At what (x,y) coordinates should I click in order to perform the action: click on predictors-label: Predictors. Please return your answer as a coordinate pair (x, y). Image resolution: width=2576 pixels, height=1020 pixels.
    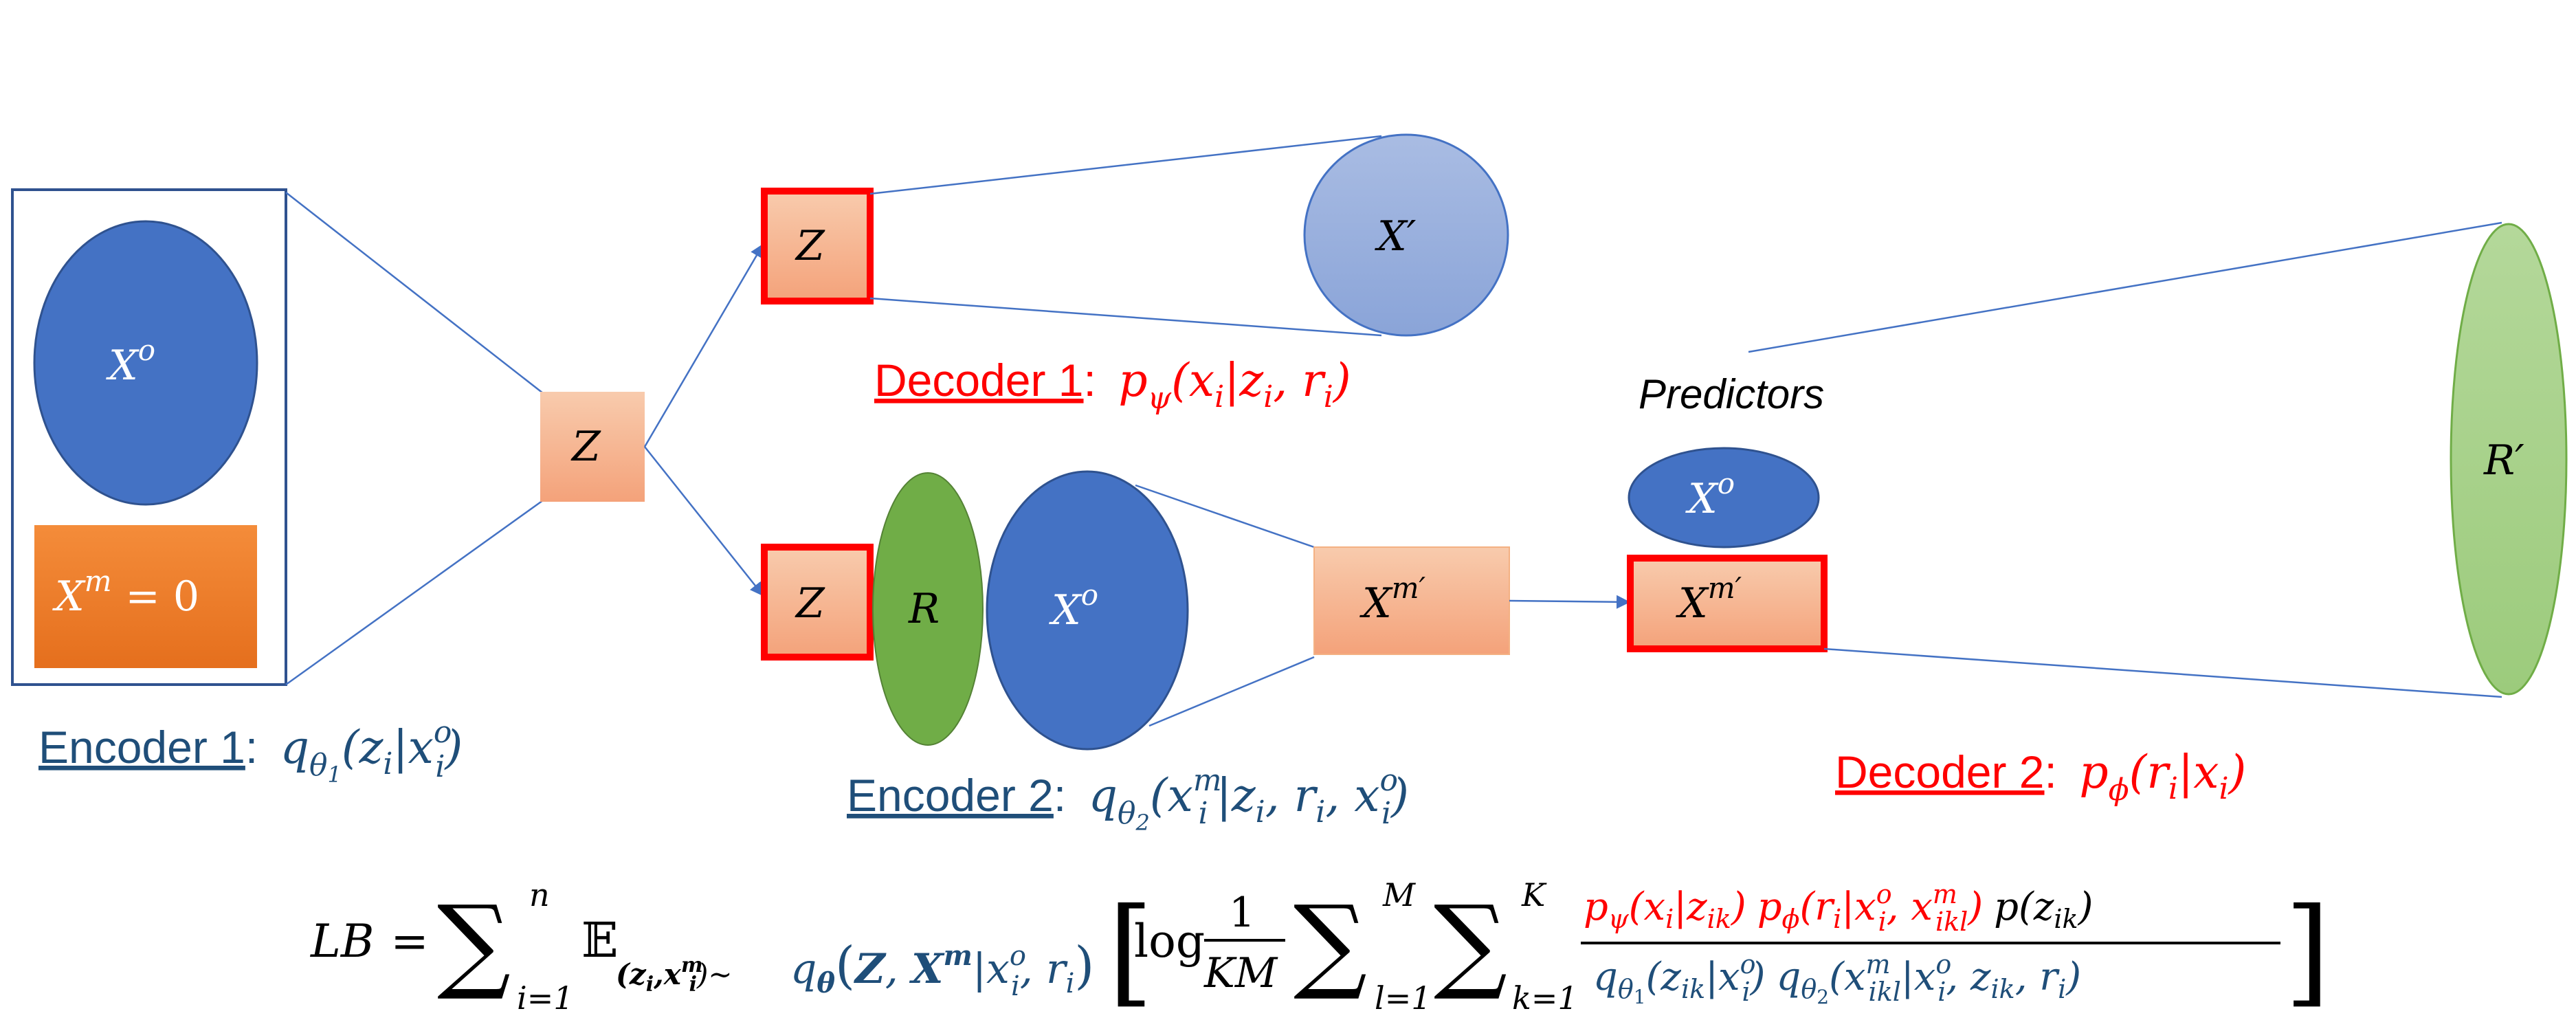
    Looking at the image, I should click on (1732, 394).